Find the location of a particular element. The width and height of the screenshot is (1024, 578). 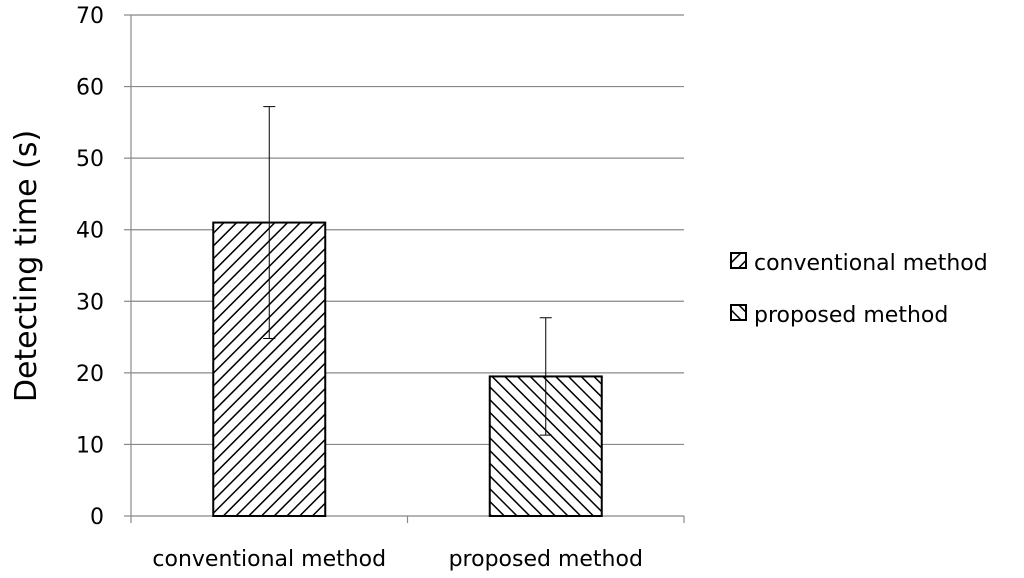

y-tick-label: 40 is located at coordinates (90, 231).